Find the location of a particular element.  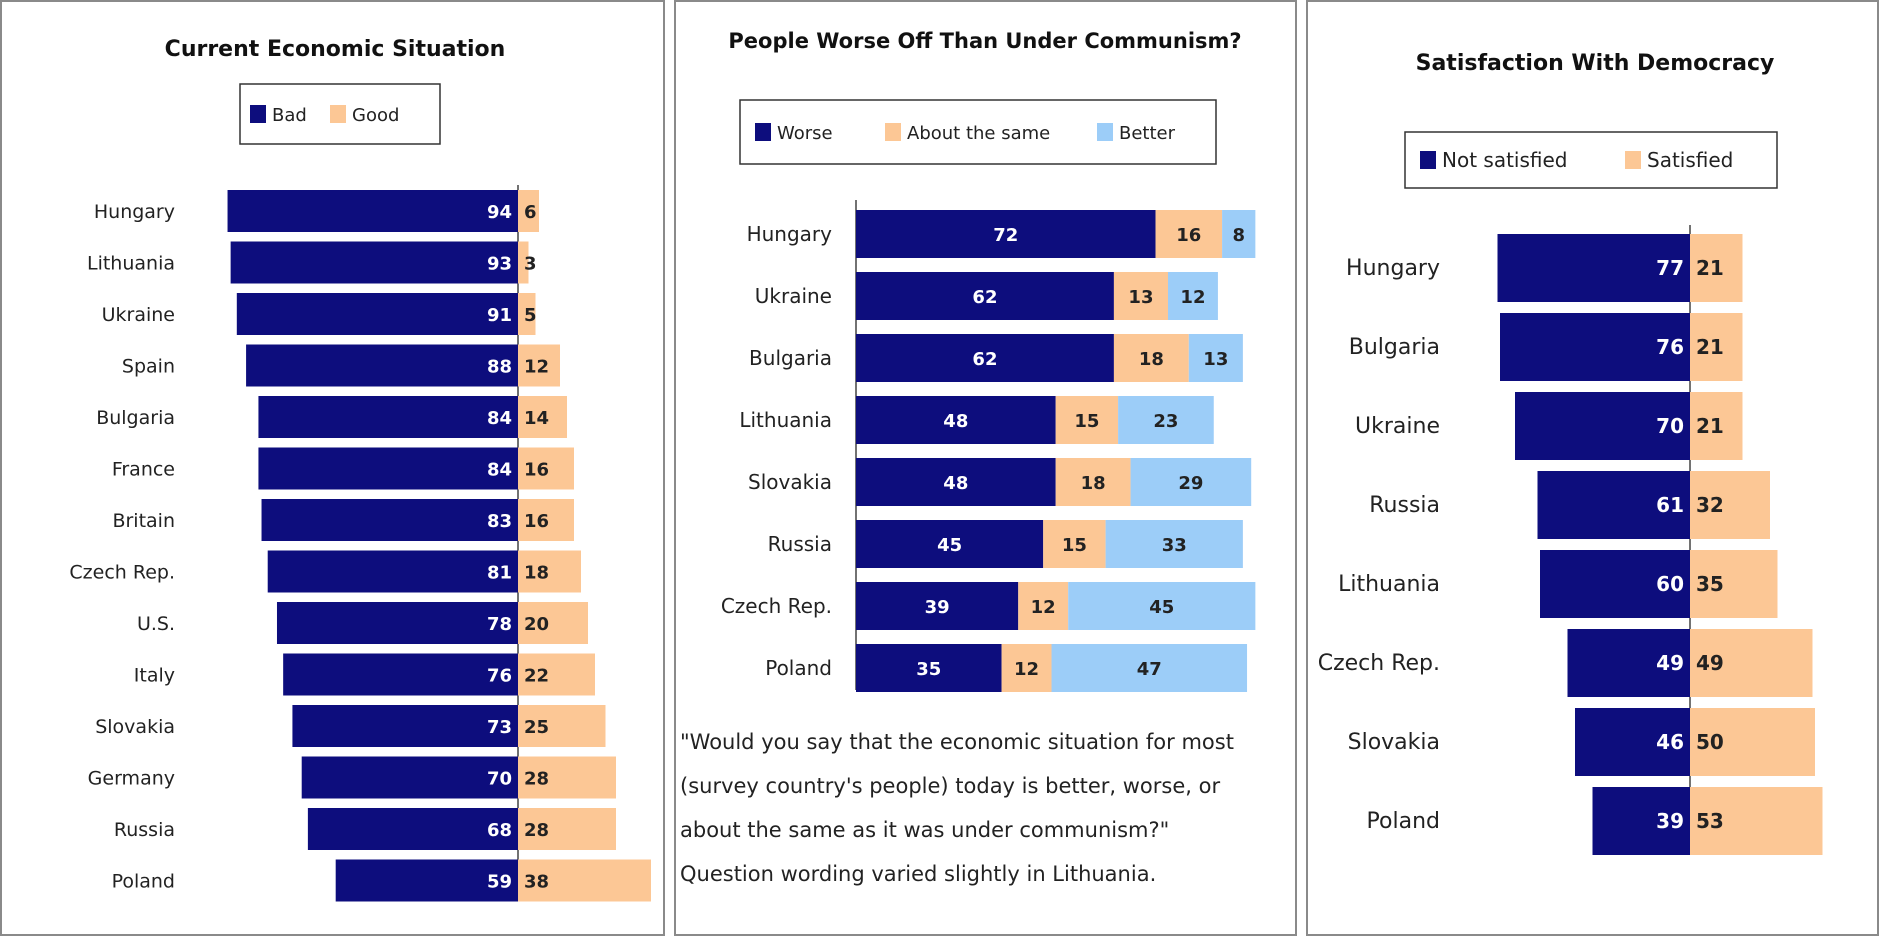

chart2-category-label-lithuania: Lithuania is located at coordinates (785, 420).